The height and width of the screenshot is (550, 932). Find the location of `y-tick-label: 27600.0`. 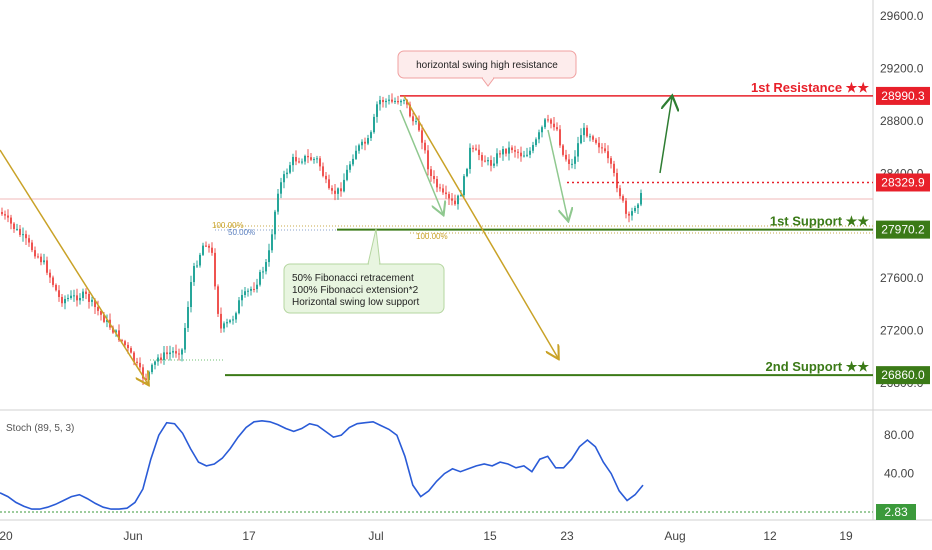

y-tick-label: 27600.0 is located at coordinates (902, 278).